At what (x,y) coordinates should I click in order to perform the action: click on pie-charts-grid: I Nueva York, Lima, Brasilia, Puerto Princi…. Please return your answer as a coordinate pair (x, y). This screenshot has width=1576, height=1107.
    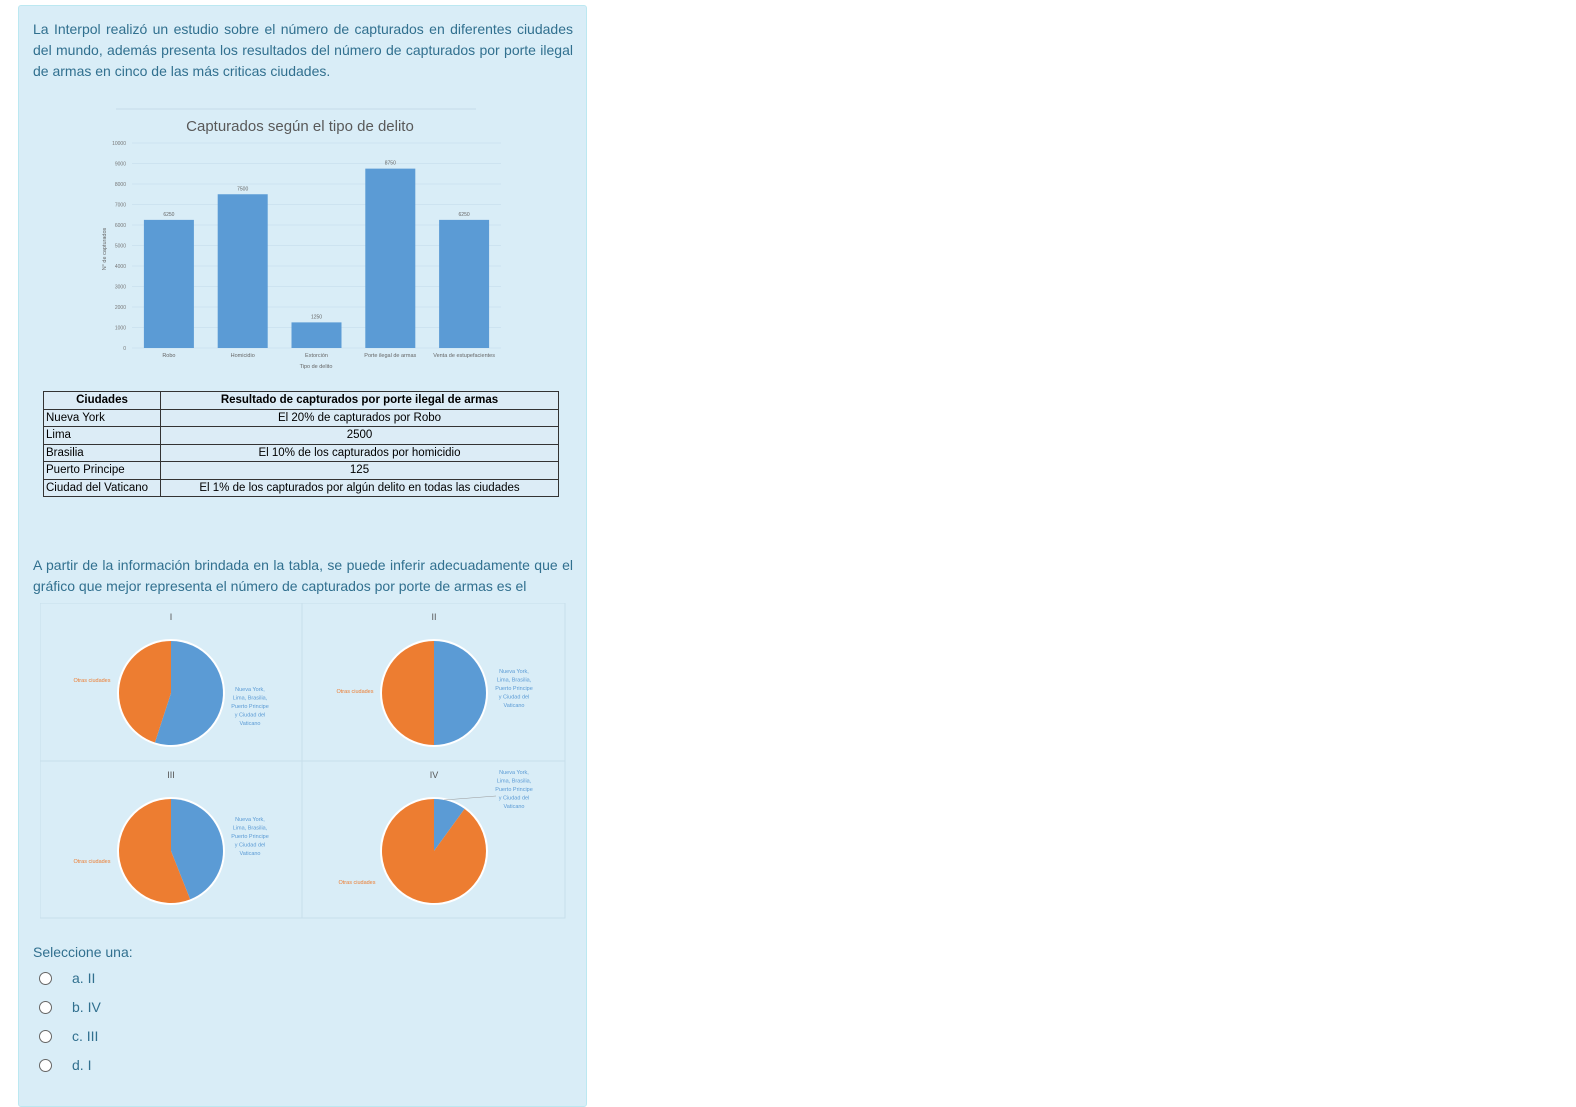
    Looking at the image, I should click on (303, 761).